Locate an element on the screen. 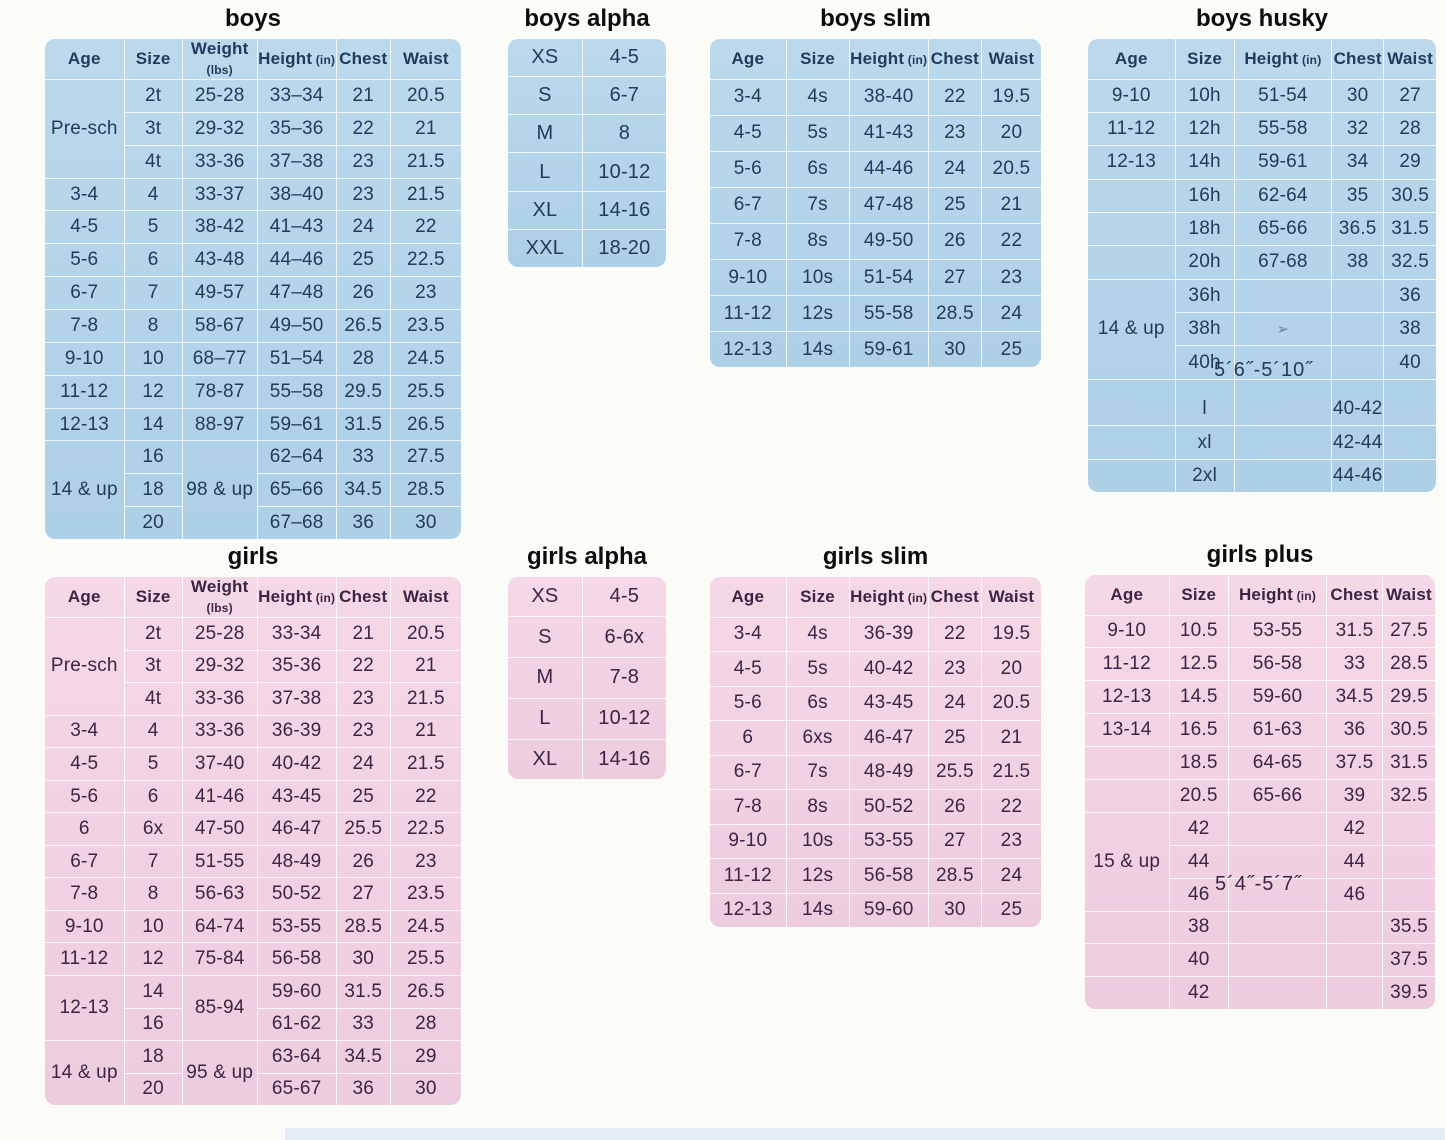 The width and height of the screenshot is (1445, 1140). table-cell: 3-4 is located at coordinates (748, 97).